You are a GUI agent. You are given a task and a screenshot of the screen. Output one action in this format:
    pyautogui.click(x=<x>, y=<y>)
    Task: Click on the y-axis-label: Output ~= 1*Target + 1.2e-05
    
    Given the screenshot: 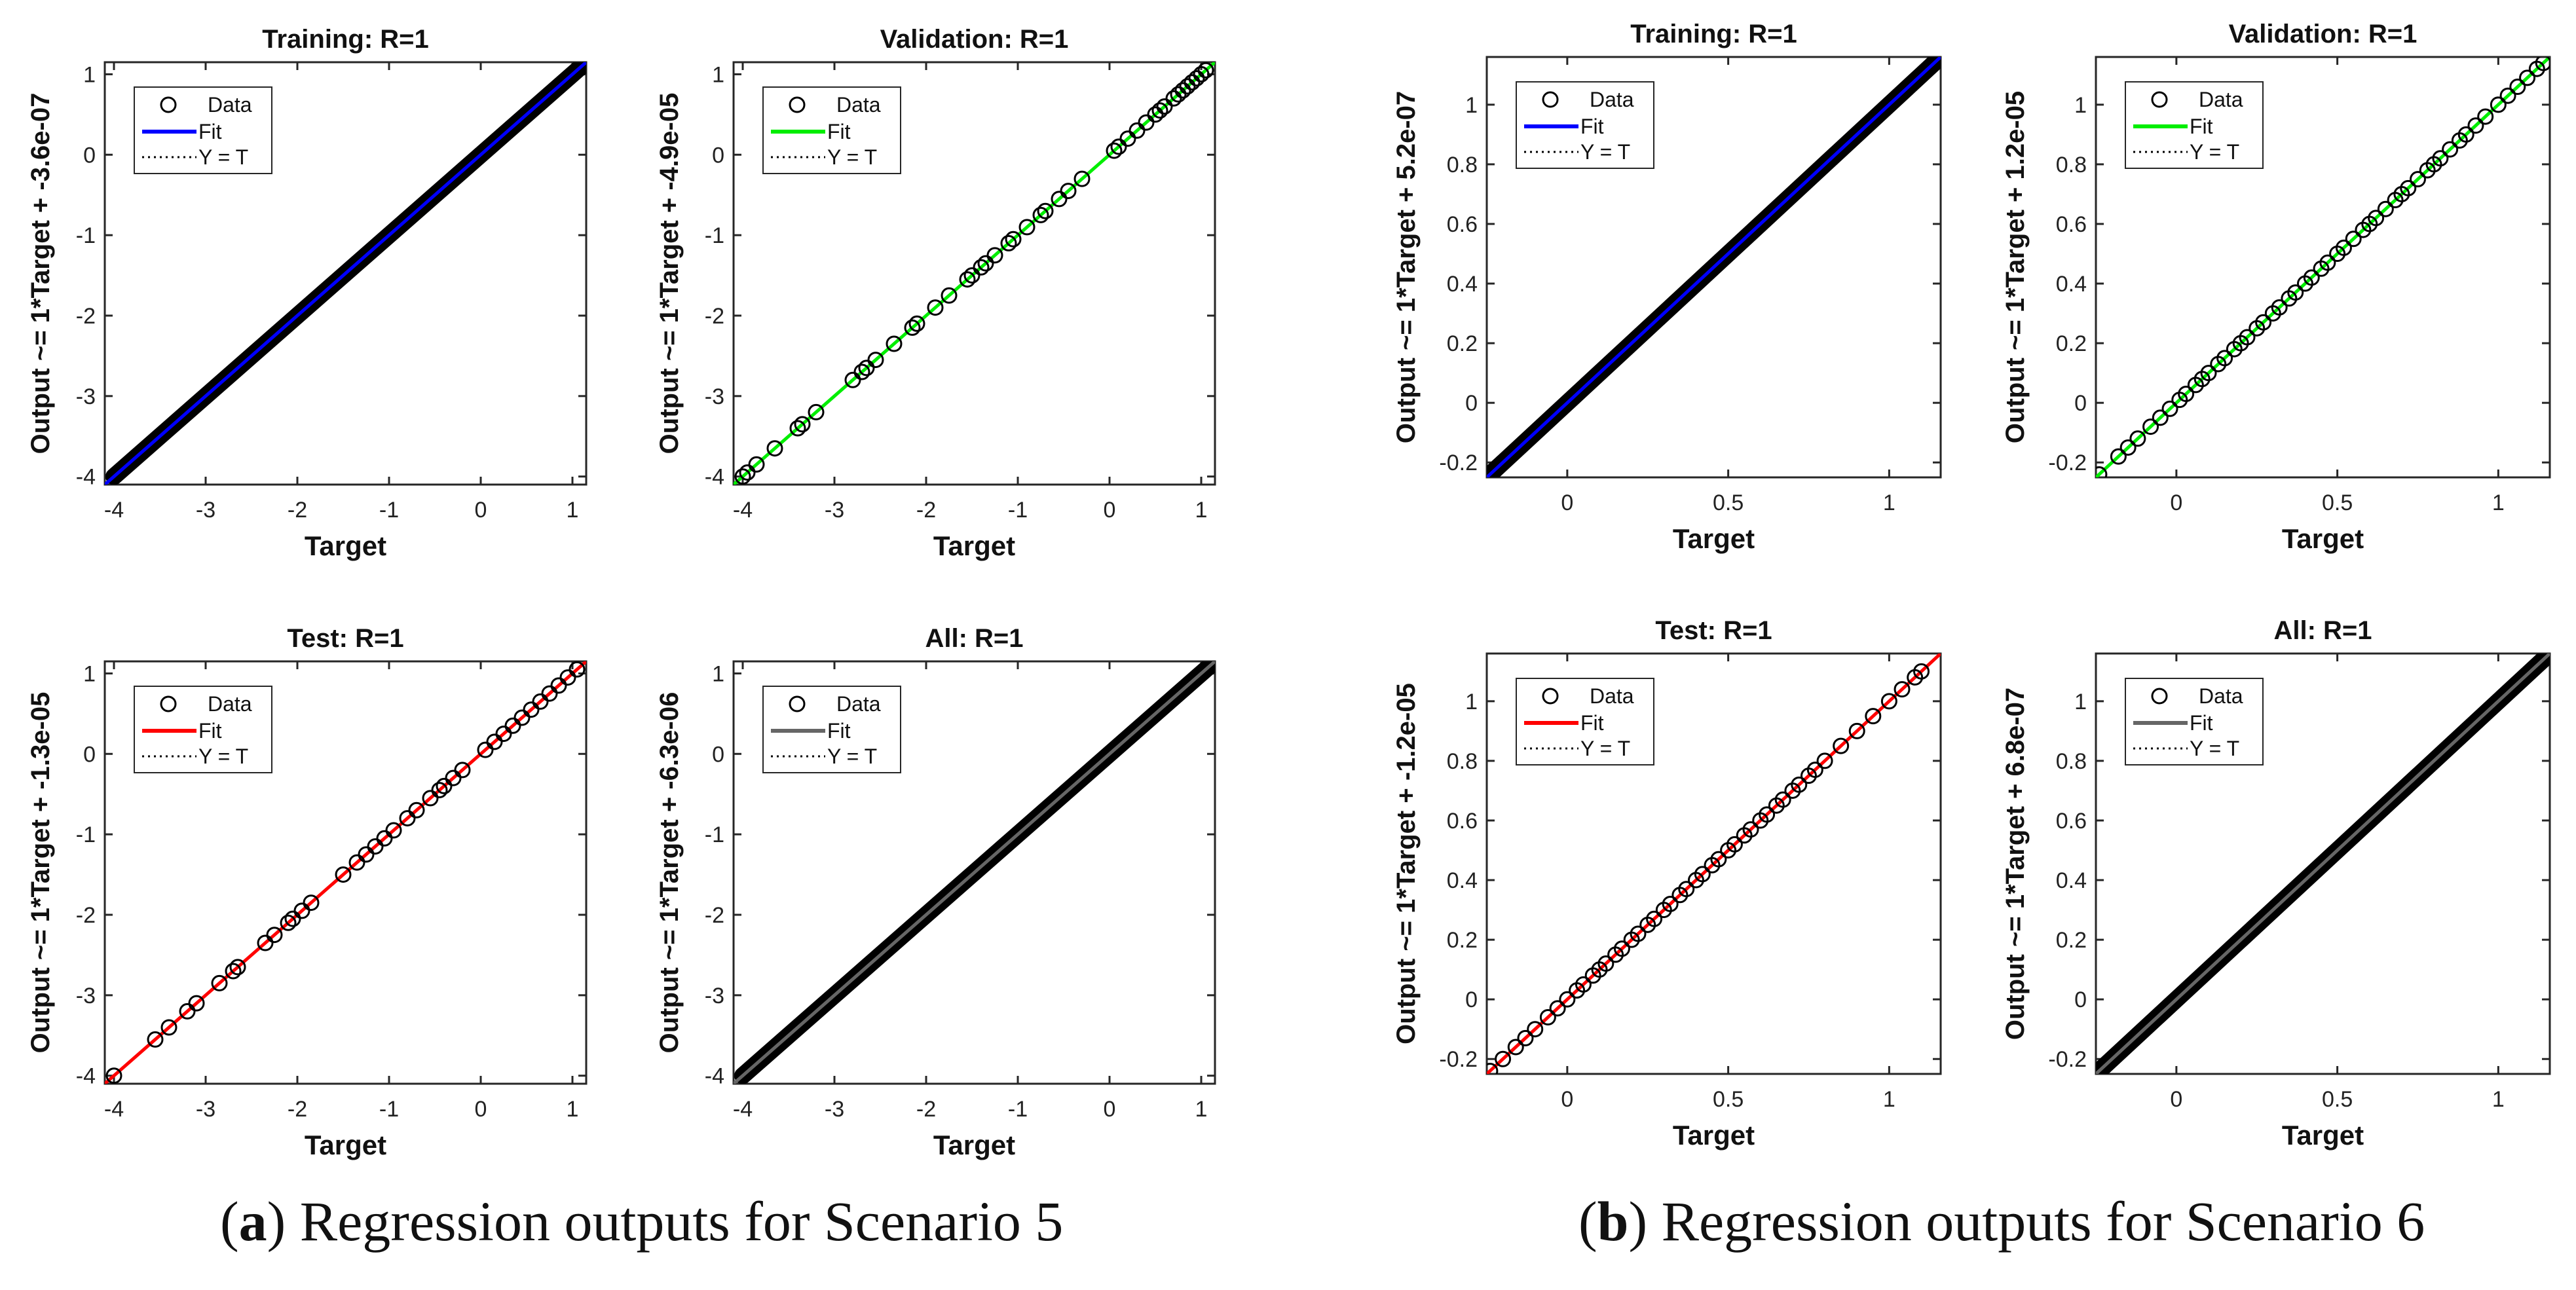 What is the action you would take?
    pyautogui.click(x=2015, y=267)
    